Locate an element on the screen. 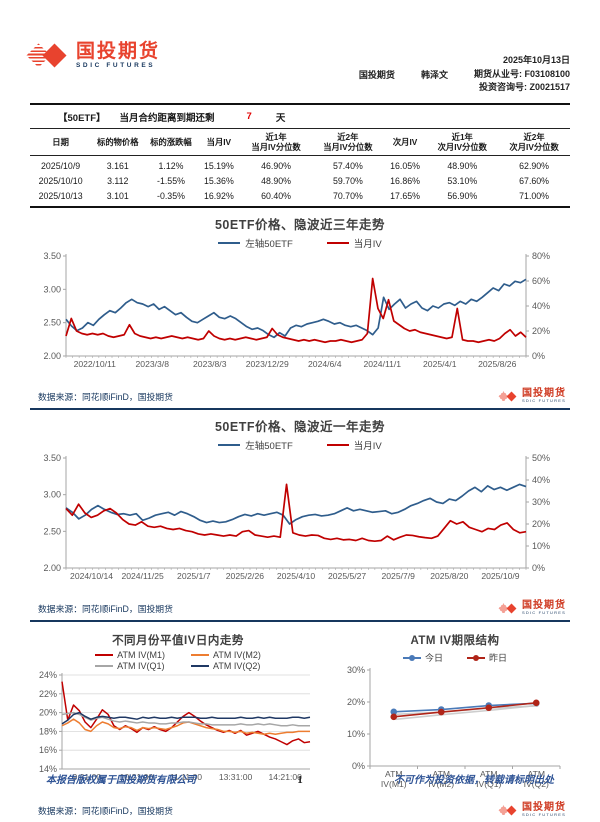 The image size is (600, 822). copyright-note: 本报告版权属于国投期货有限公司 is located at coordinates (121, 780).